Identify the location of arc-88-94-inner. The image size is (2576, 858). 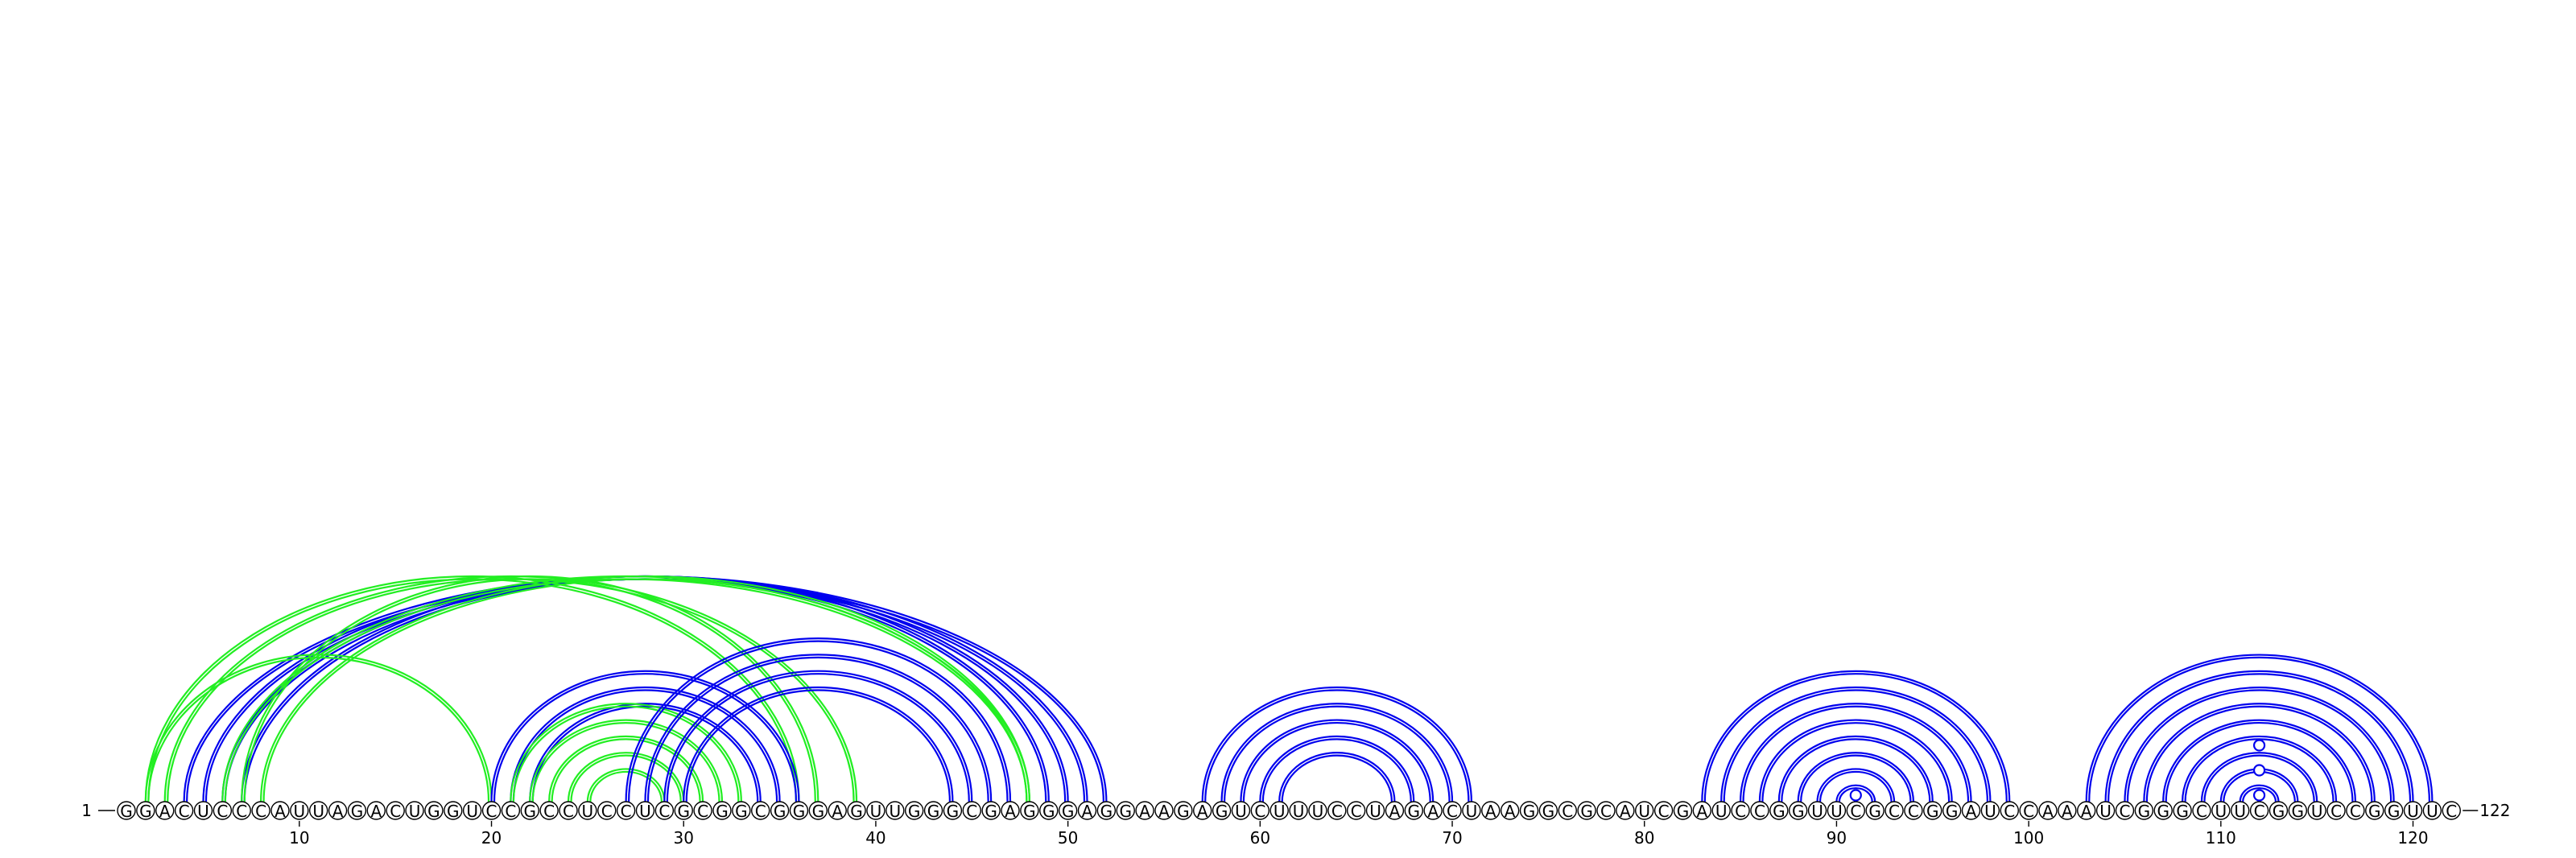
(1856, 778).